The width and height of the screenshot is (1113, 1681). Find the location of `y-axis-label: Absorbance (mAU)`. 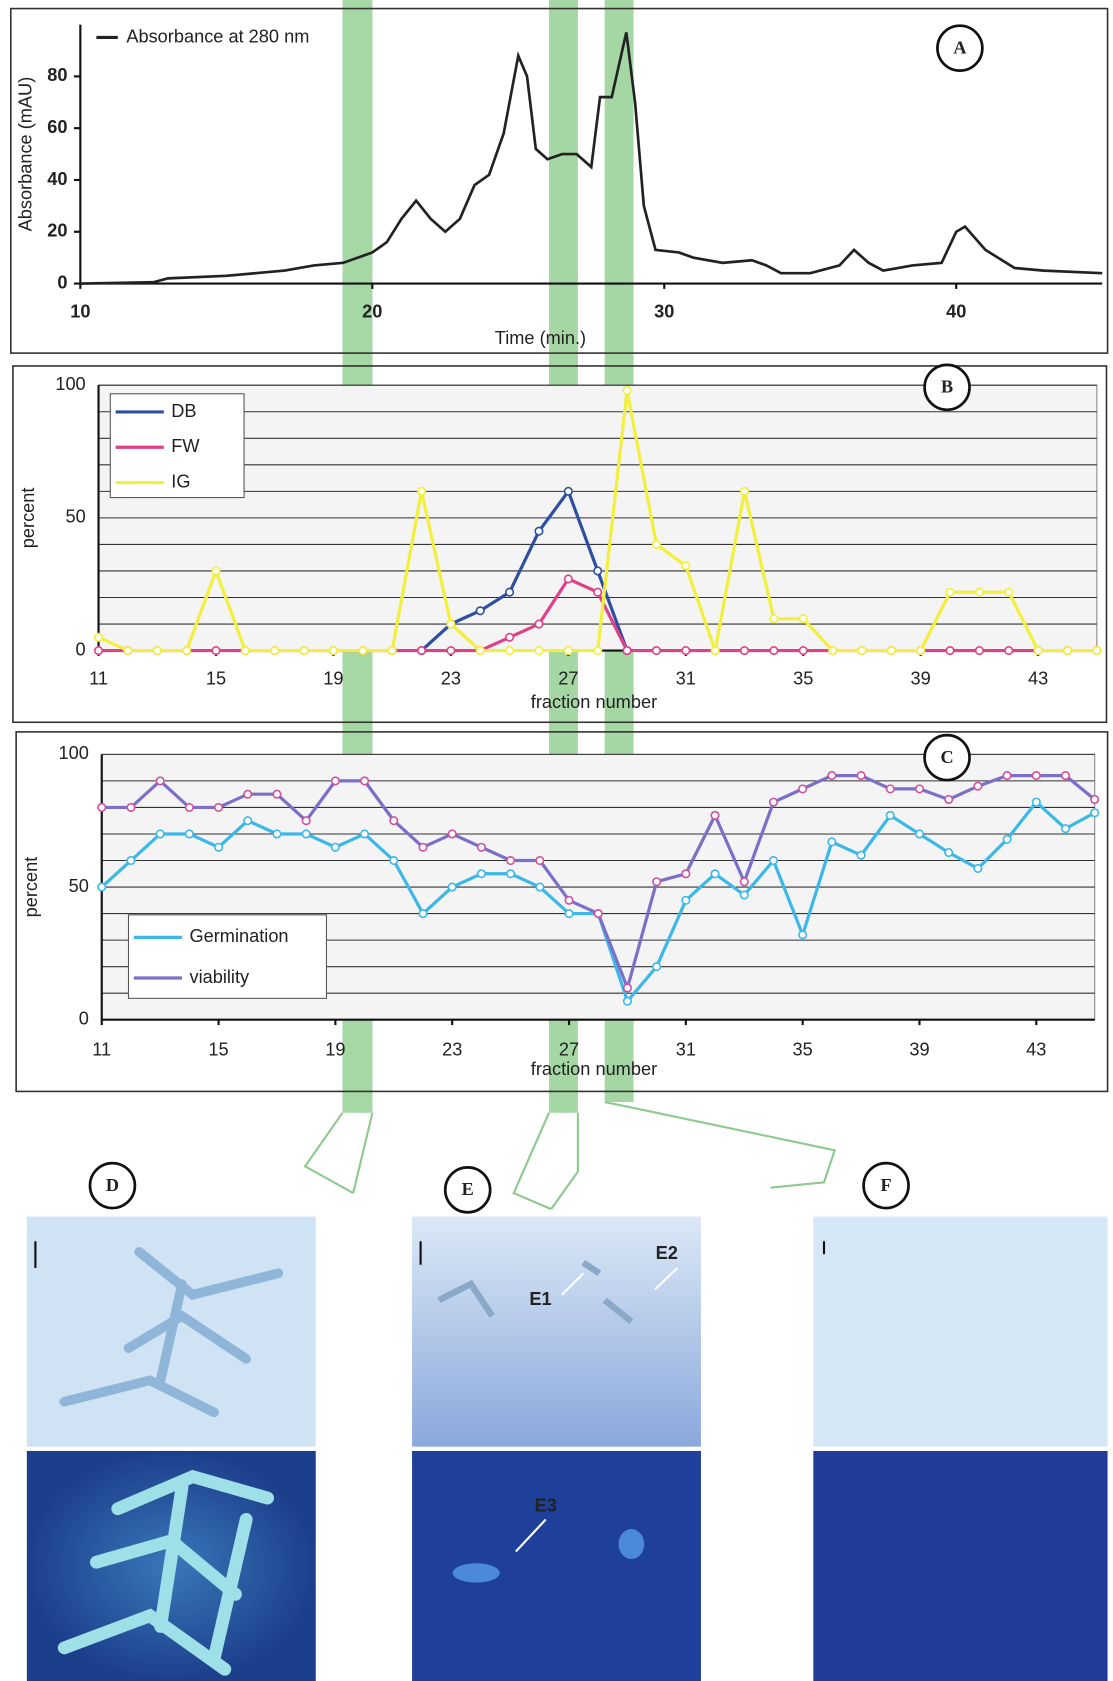

y-axis-label: Absorbance (mAU) is located at coordinates (26, 154).